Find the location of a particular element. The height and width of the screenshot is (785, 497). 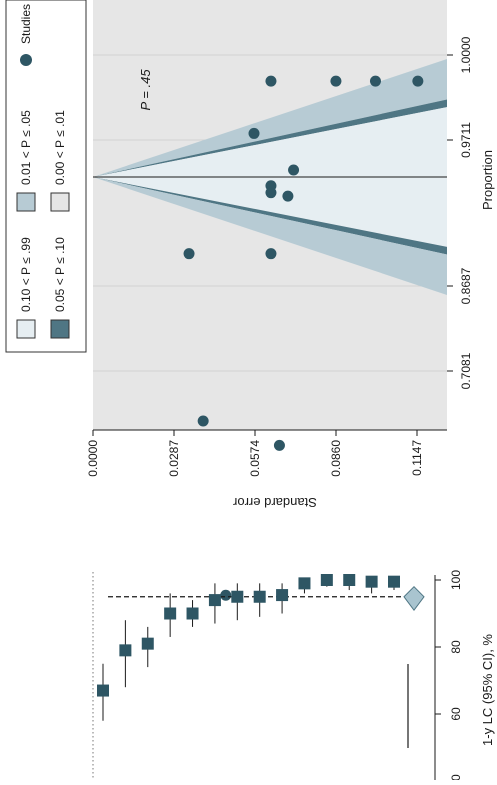

funnel-x-label: Standard error is located at coordinates (274, 502).